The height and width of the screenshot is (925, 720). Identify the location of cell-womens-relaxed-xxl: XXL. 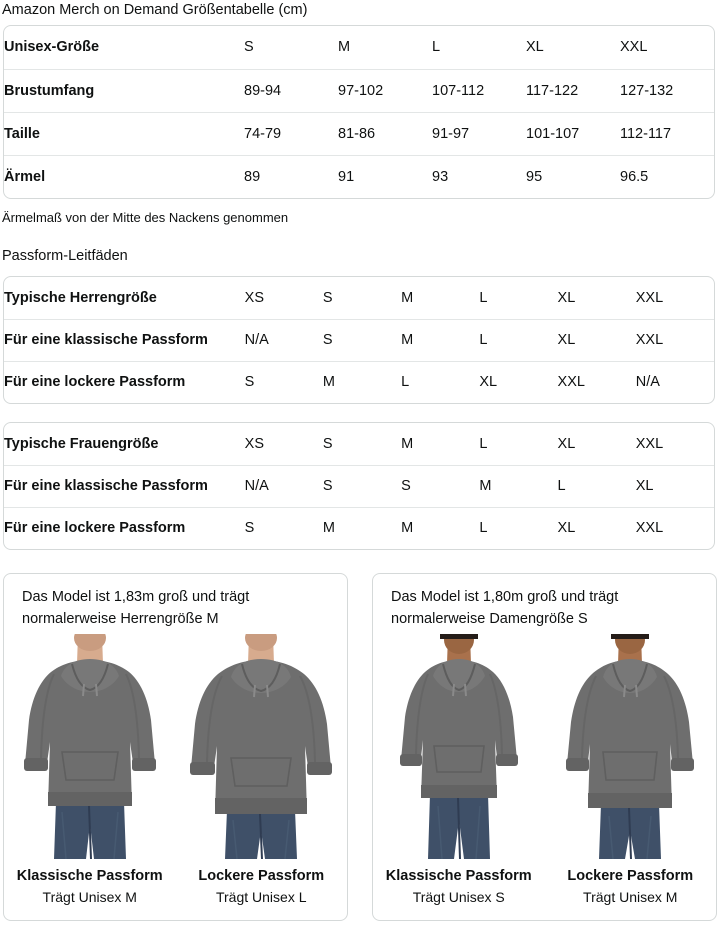
(674, 527).